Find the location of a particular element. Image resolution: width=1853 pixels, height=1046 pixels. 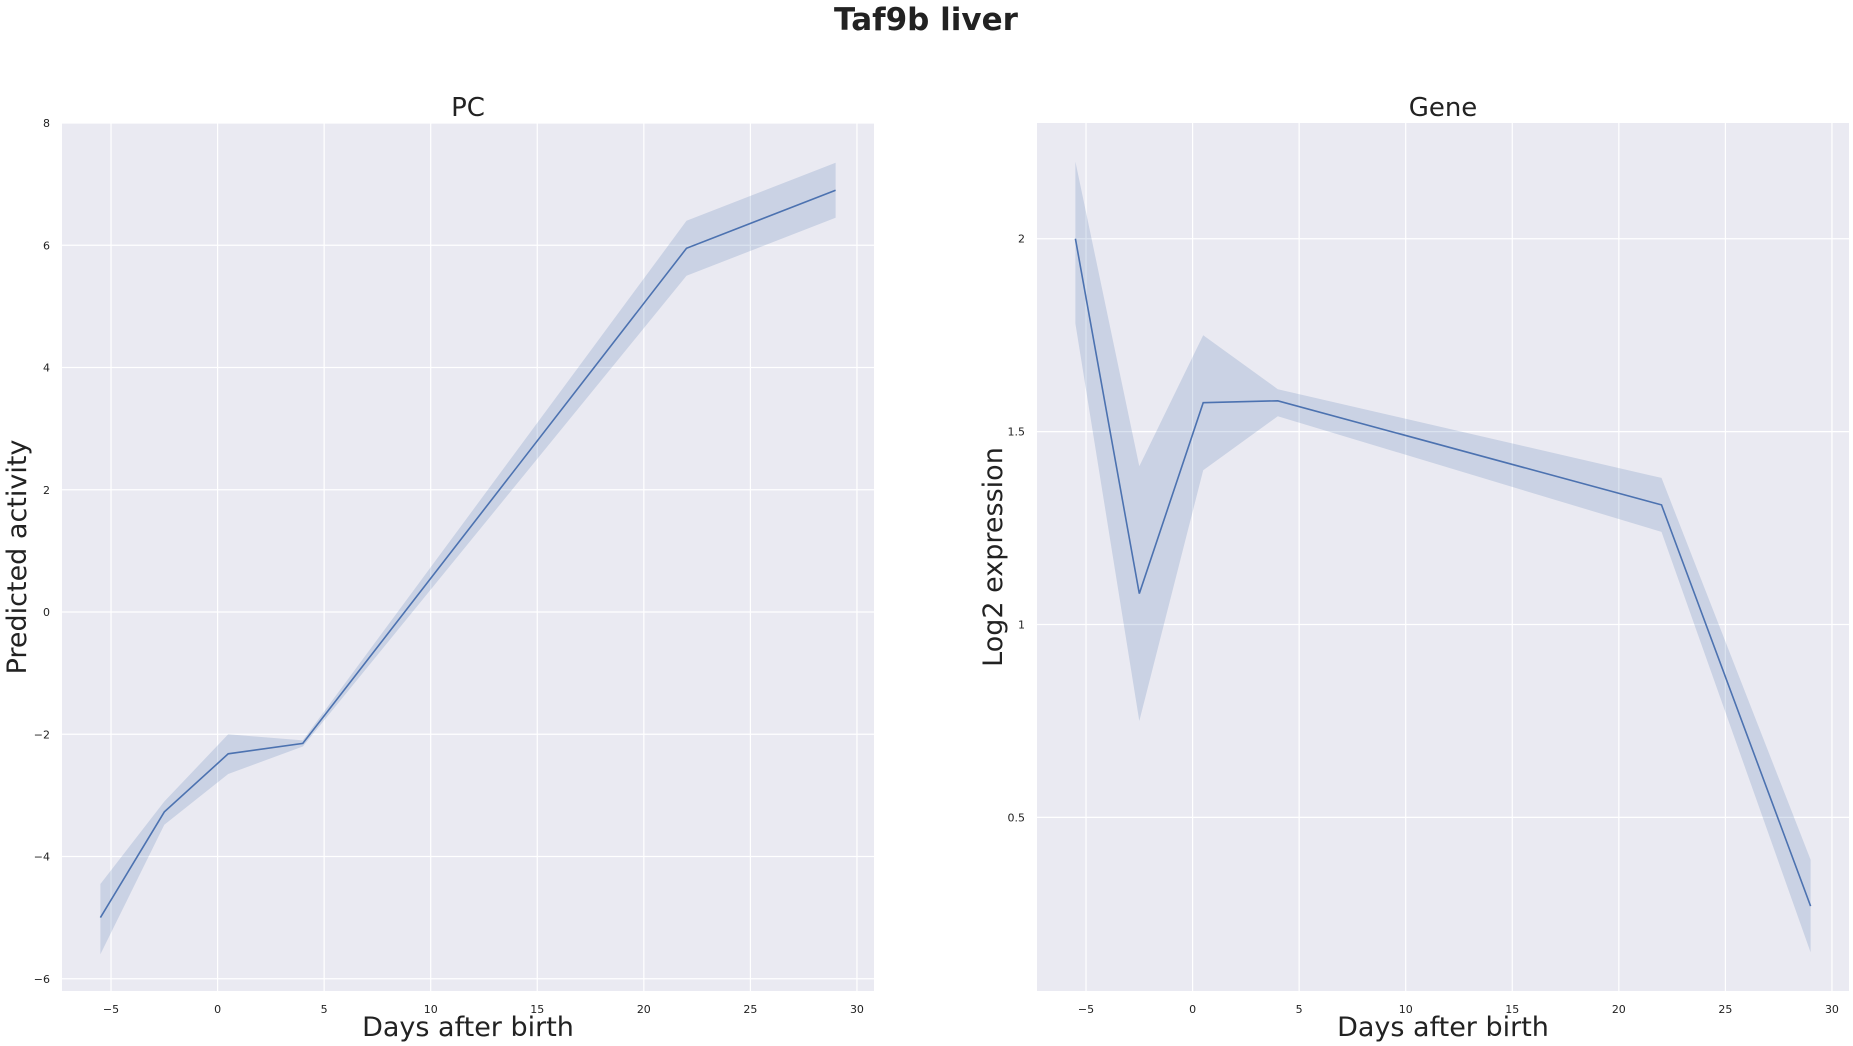

y-tick-label: −4 is located at coordinates (42, 857).